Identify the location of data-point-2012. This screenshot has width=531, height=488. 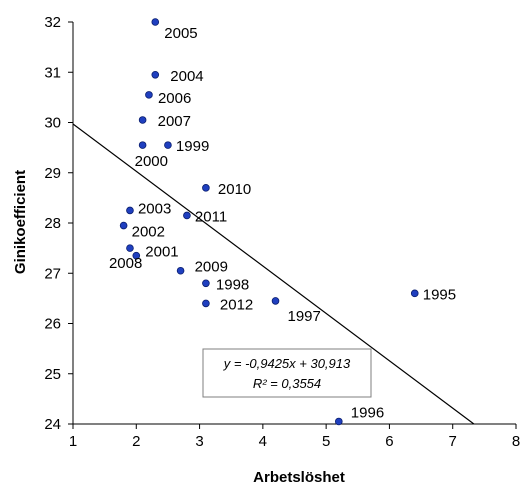
(206, 303).